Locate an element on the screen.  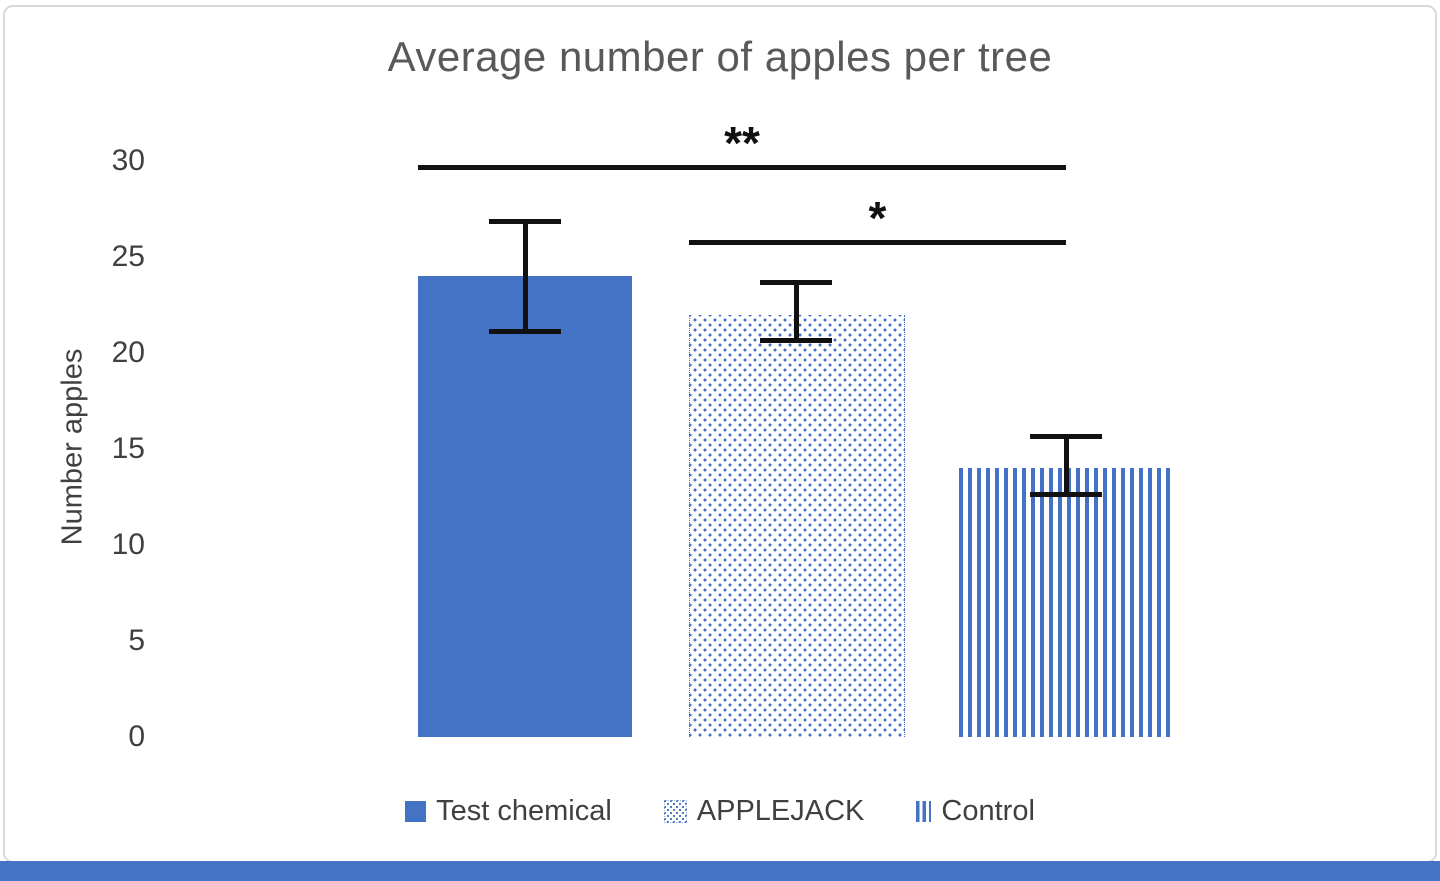
legend-item-control: Control is located at coordinates (975, 811).